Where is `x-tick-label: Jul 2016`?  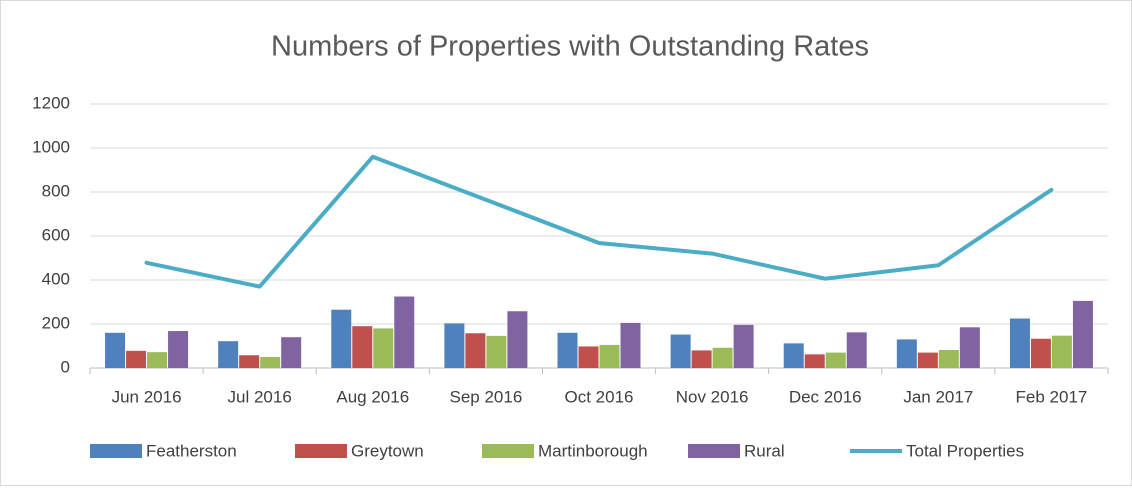
x-tick-label: Jul 2016 is located at coordinates (260, 396).